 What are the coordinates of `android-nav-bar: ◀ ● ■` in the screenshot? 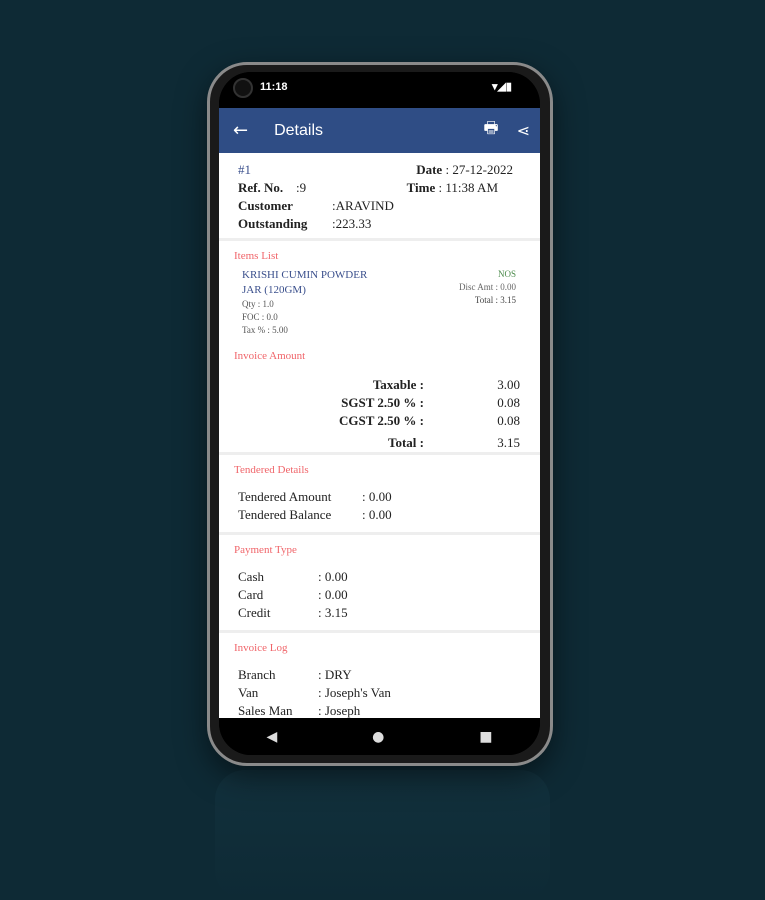 It's located at (379, 736).